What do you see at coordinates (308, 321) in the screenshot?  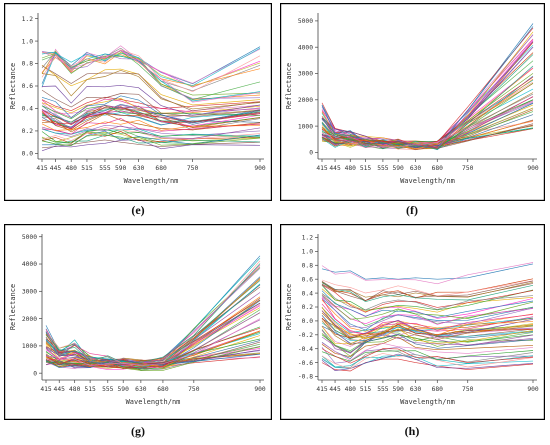 I see `y-tick-label: 0.0` at bounding box center [308, 321].